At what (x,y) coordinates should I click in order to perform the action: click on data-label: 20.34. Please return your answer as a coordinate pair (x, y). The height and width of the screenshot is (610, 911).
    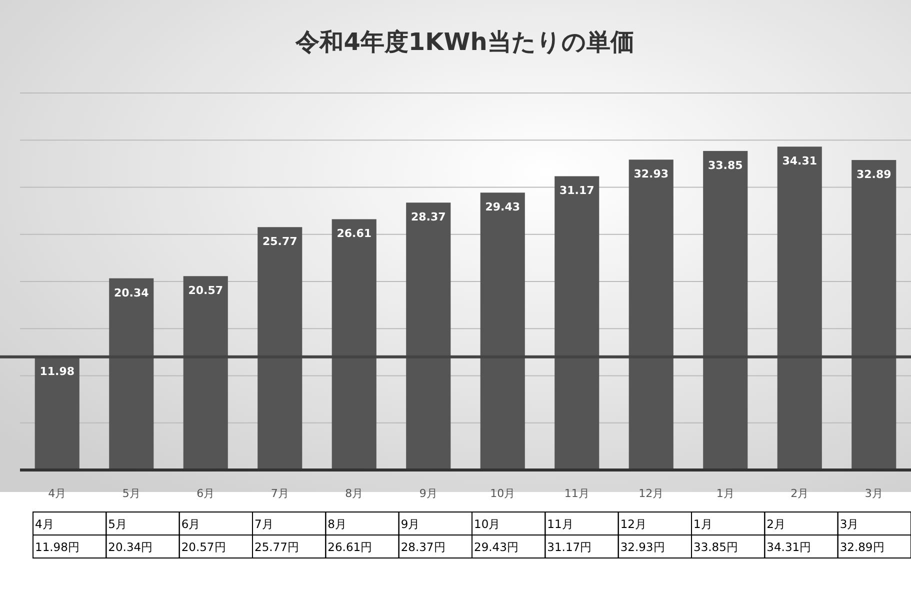
    Looking at the image, I should click on (132, 293).